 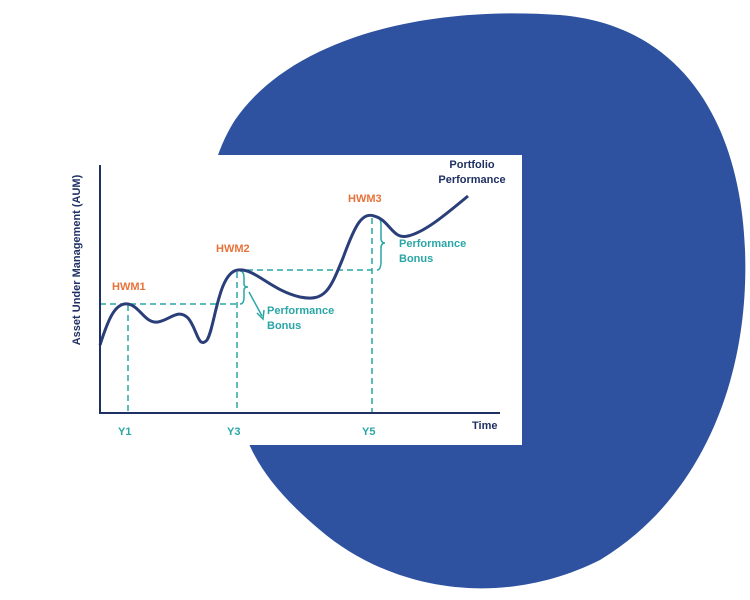 What do you see at coordinates (234, 432) in the screenshot?
I see `x-marker: Y3` at bounding box center [234, 432].